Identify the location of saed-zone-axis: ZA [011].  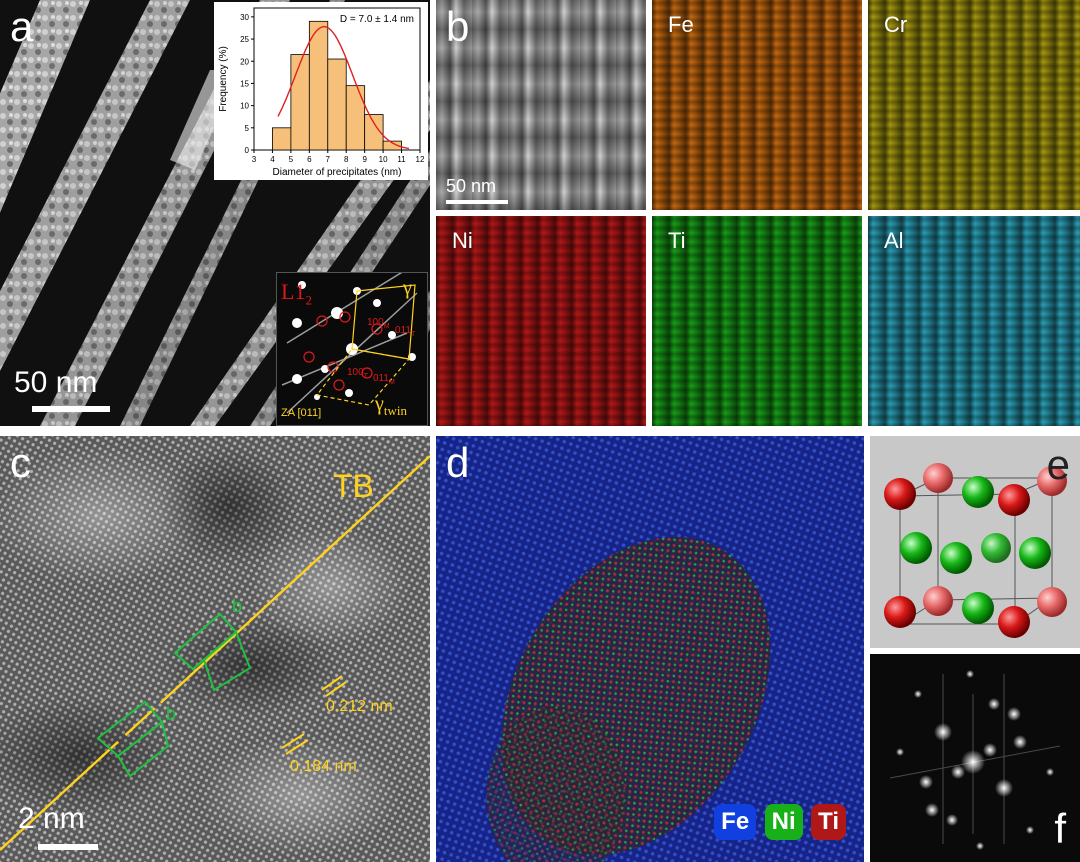
(301, 413).